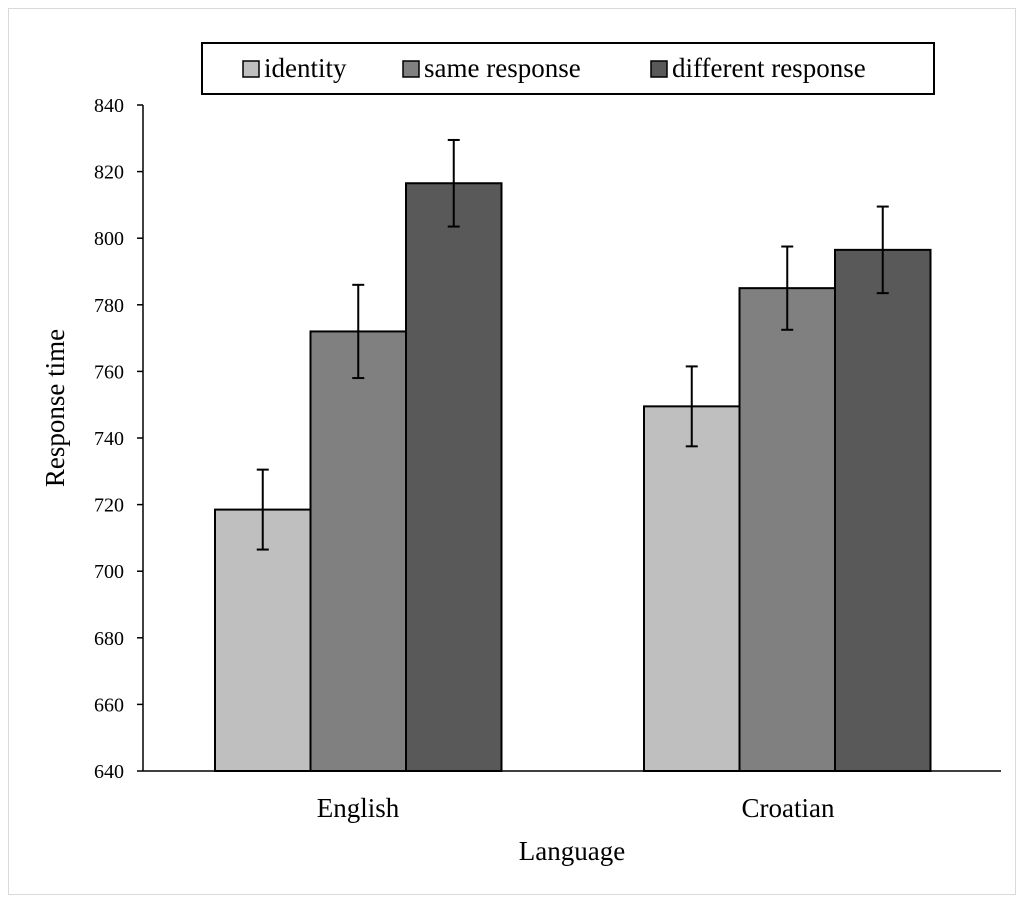  Describe the element at coordinates (502, 68) in the screenshot. I see `legend-label-same-response: same response` at that location.